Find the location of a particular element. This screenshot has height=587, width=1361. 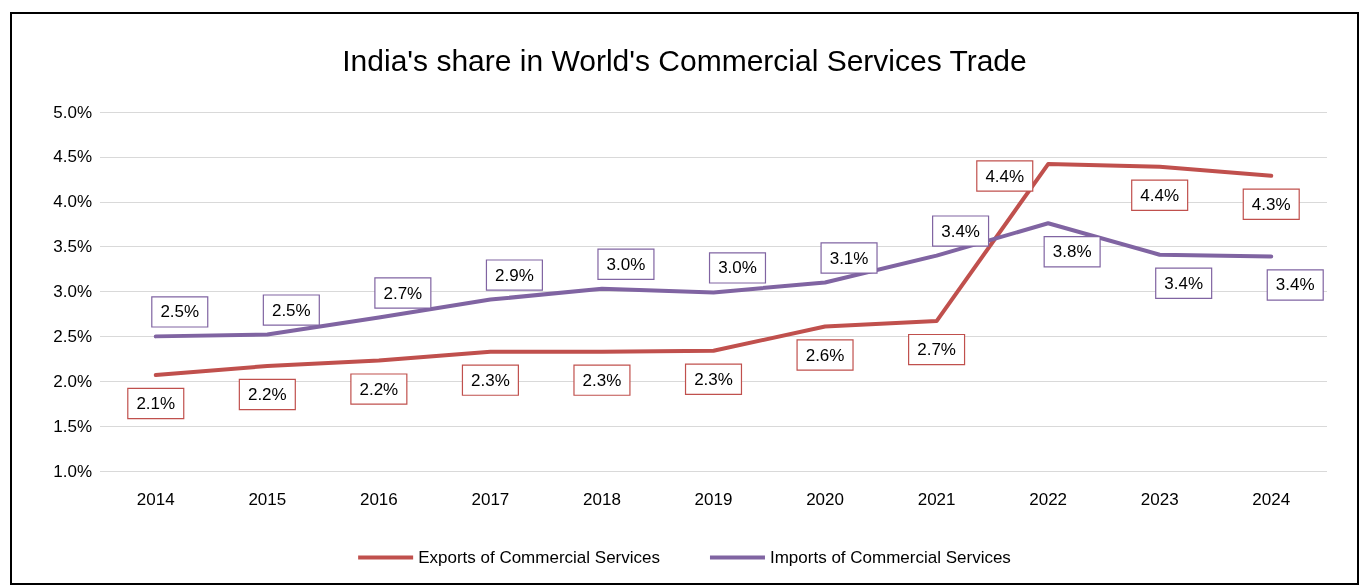

legend-label: Exports of Commercial Services is located at coordinates (539, 557).